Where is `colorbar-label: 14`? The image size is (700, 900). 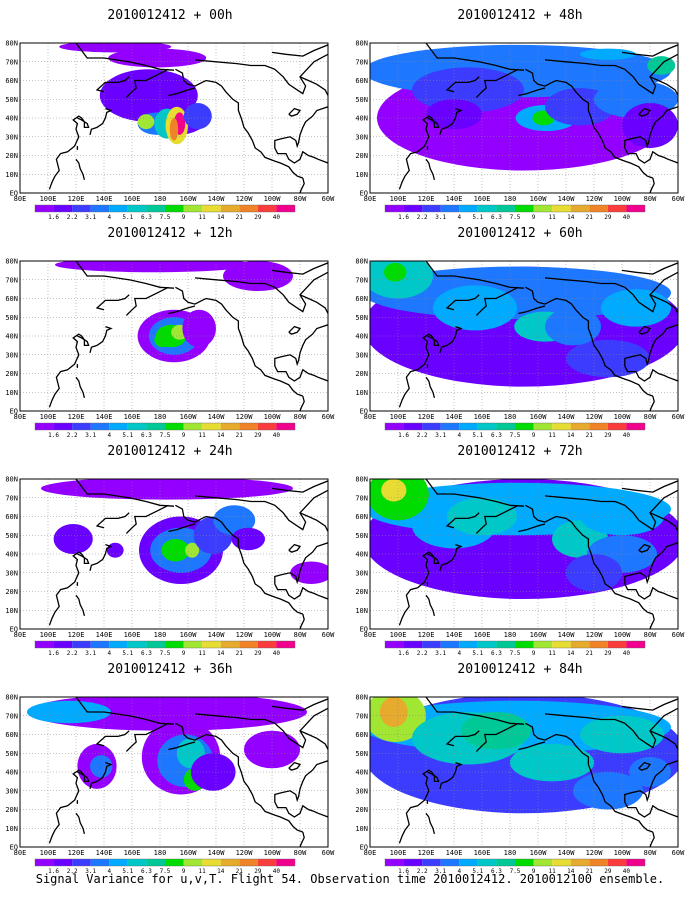 colorbar-label: 14 is located at coordinates (571, 435).